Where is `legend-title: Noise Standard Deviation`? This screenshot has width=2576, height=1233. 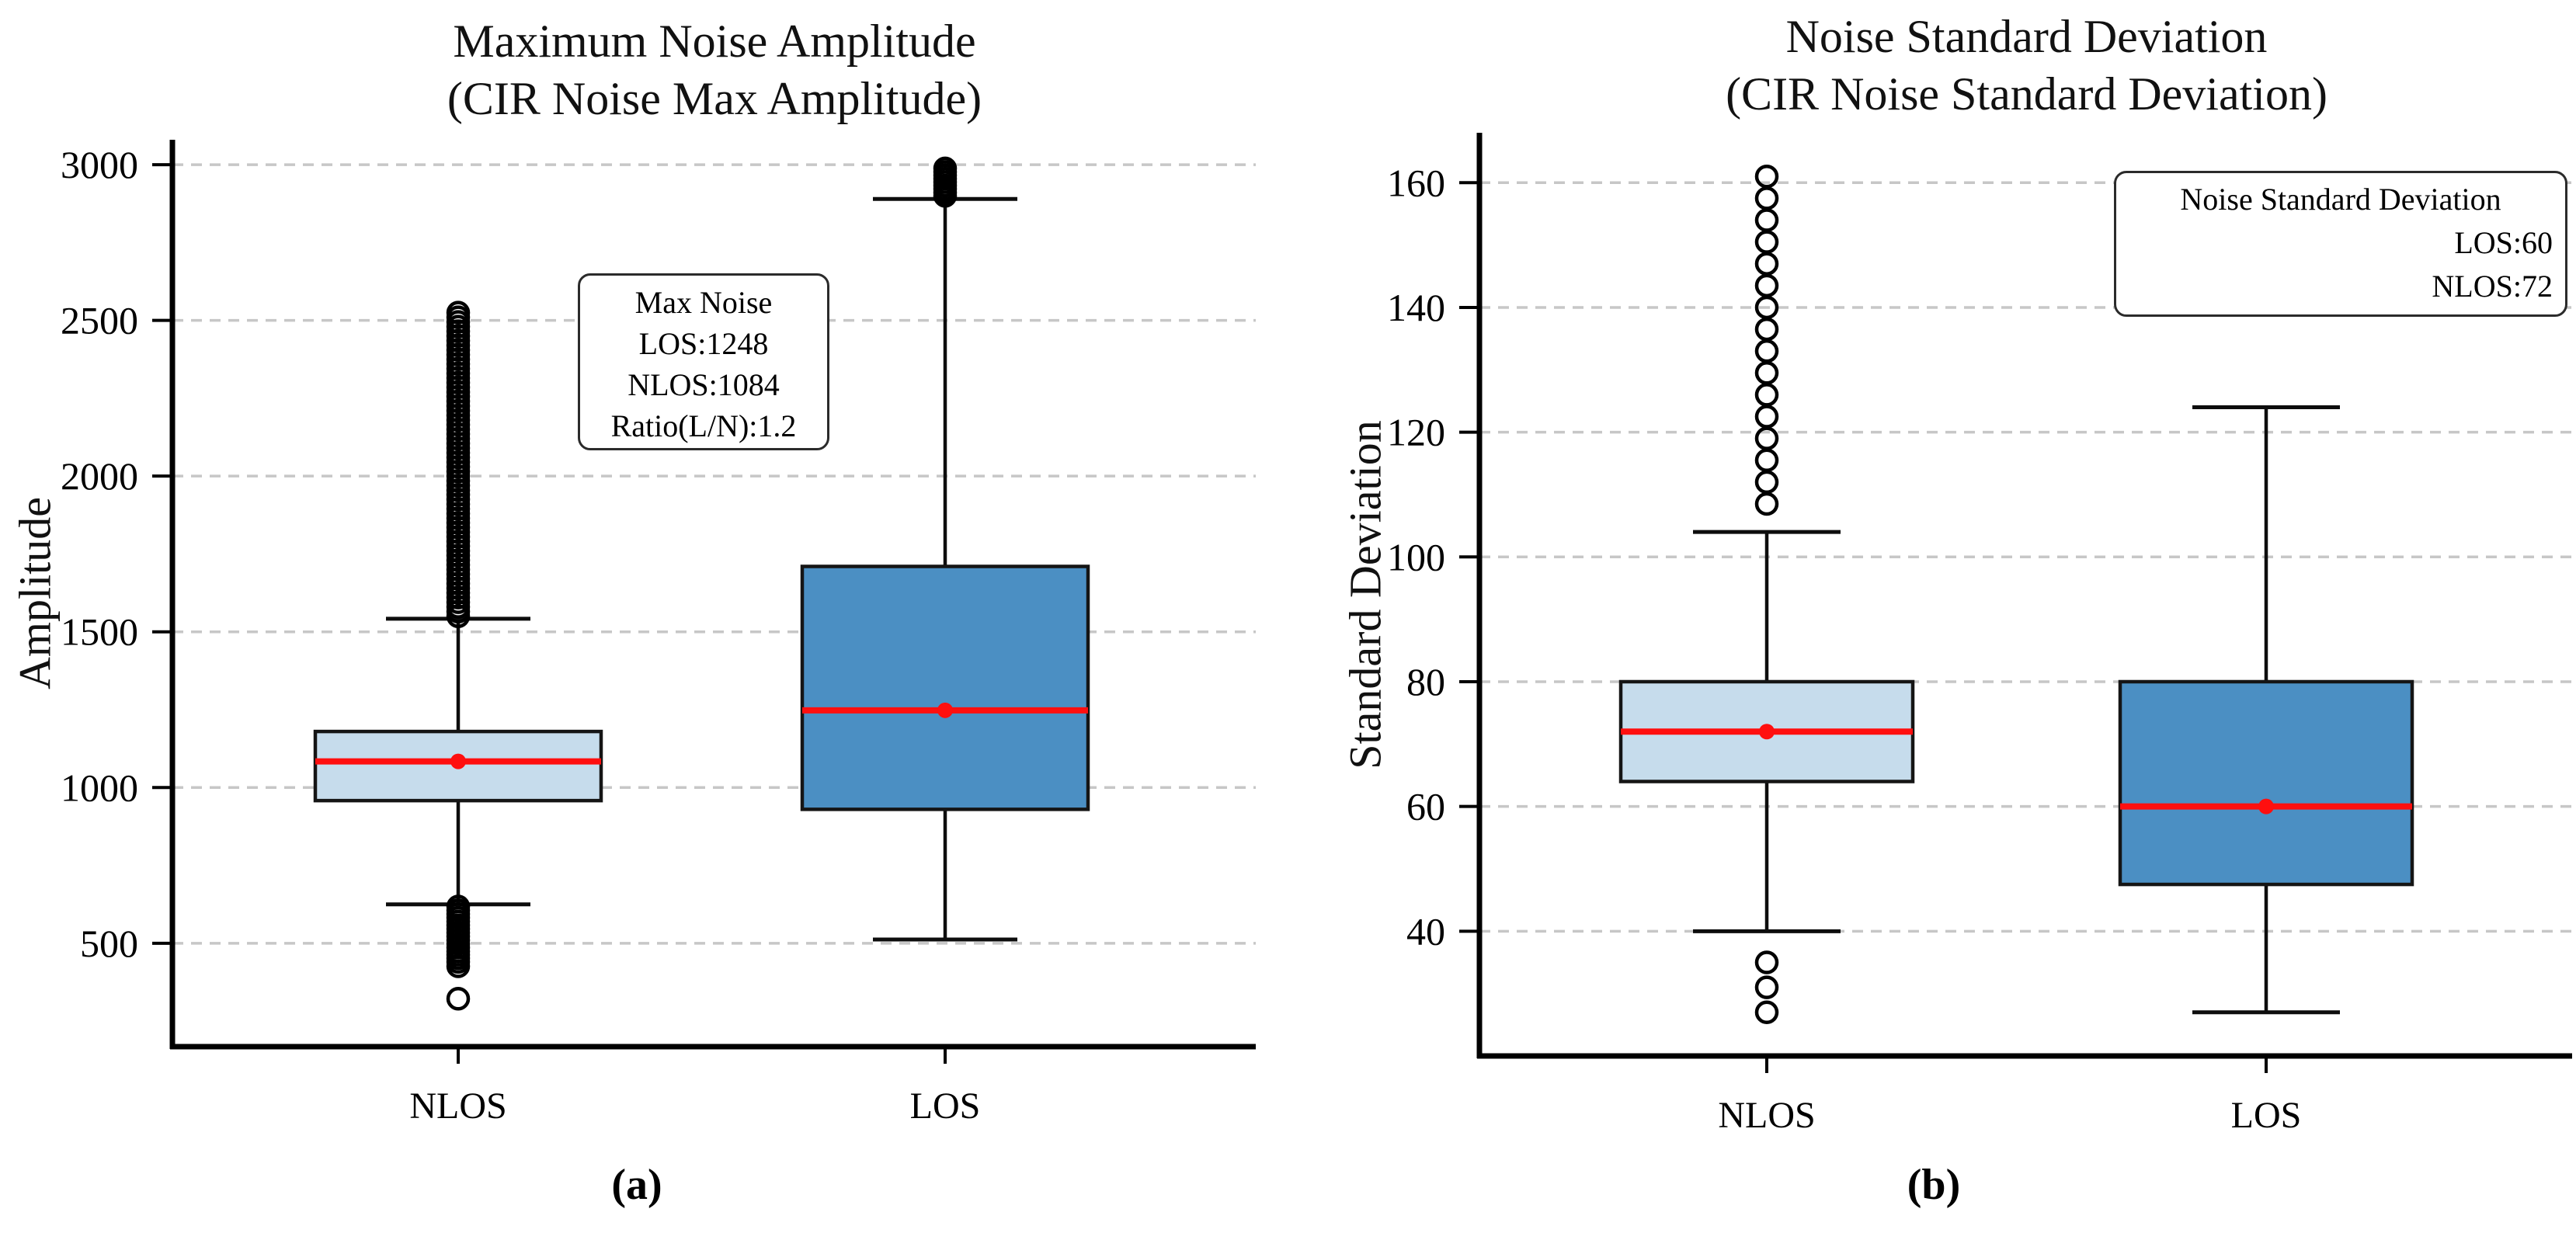 legend-title: Noise Standard Deviation is located at coordinates (2340, 200).